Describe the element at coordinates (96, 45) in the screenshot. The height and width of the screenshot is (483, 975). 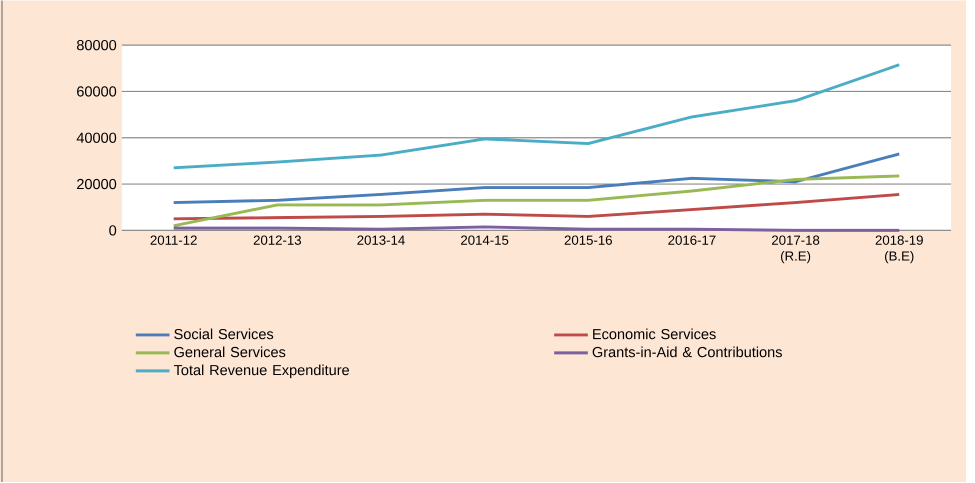
I see `y-tick-label: 80000` at that location.